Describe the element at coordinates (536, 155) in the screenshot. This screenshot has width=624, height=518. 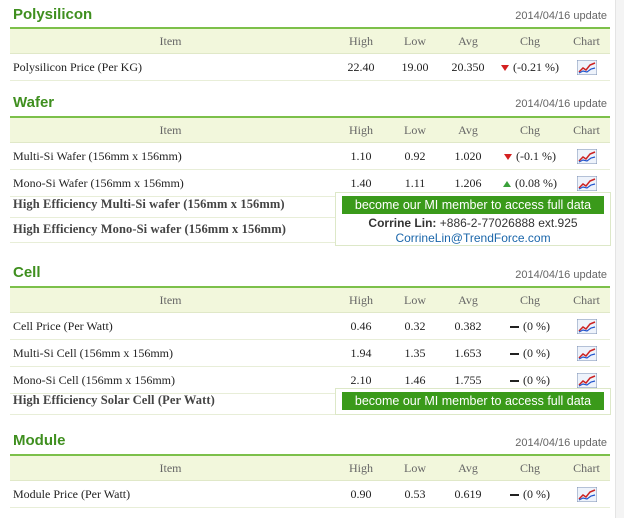
I see `row-chg-value: (-0.1 %)` at that location.